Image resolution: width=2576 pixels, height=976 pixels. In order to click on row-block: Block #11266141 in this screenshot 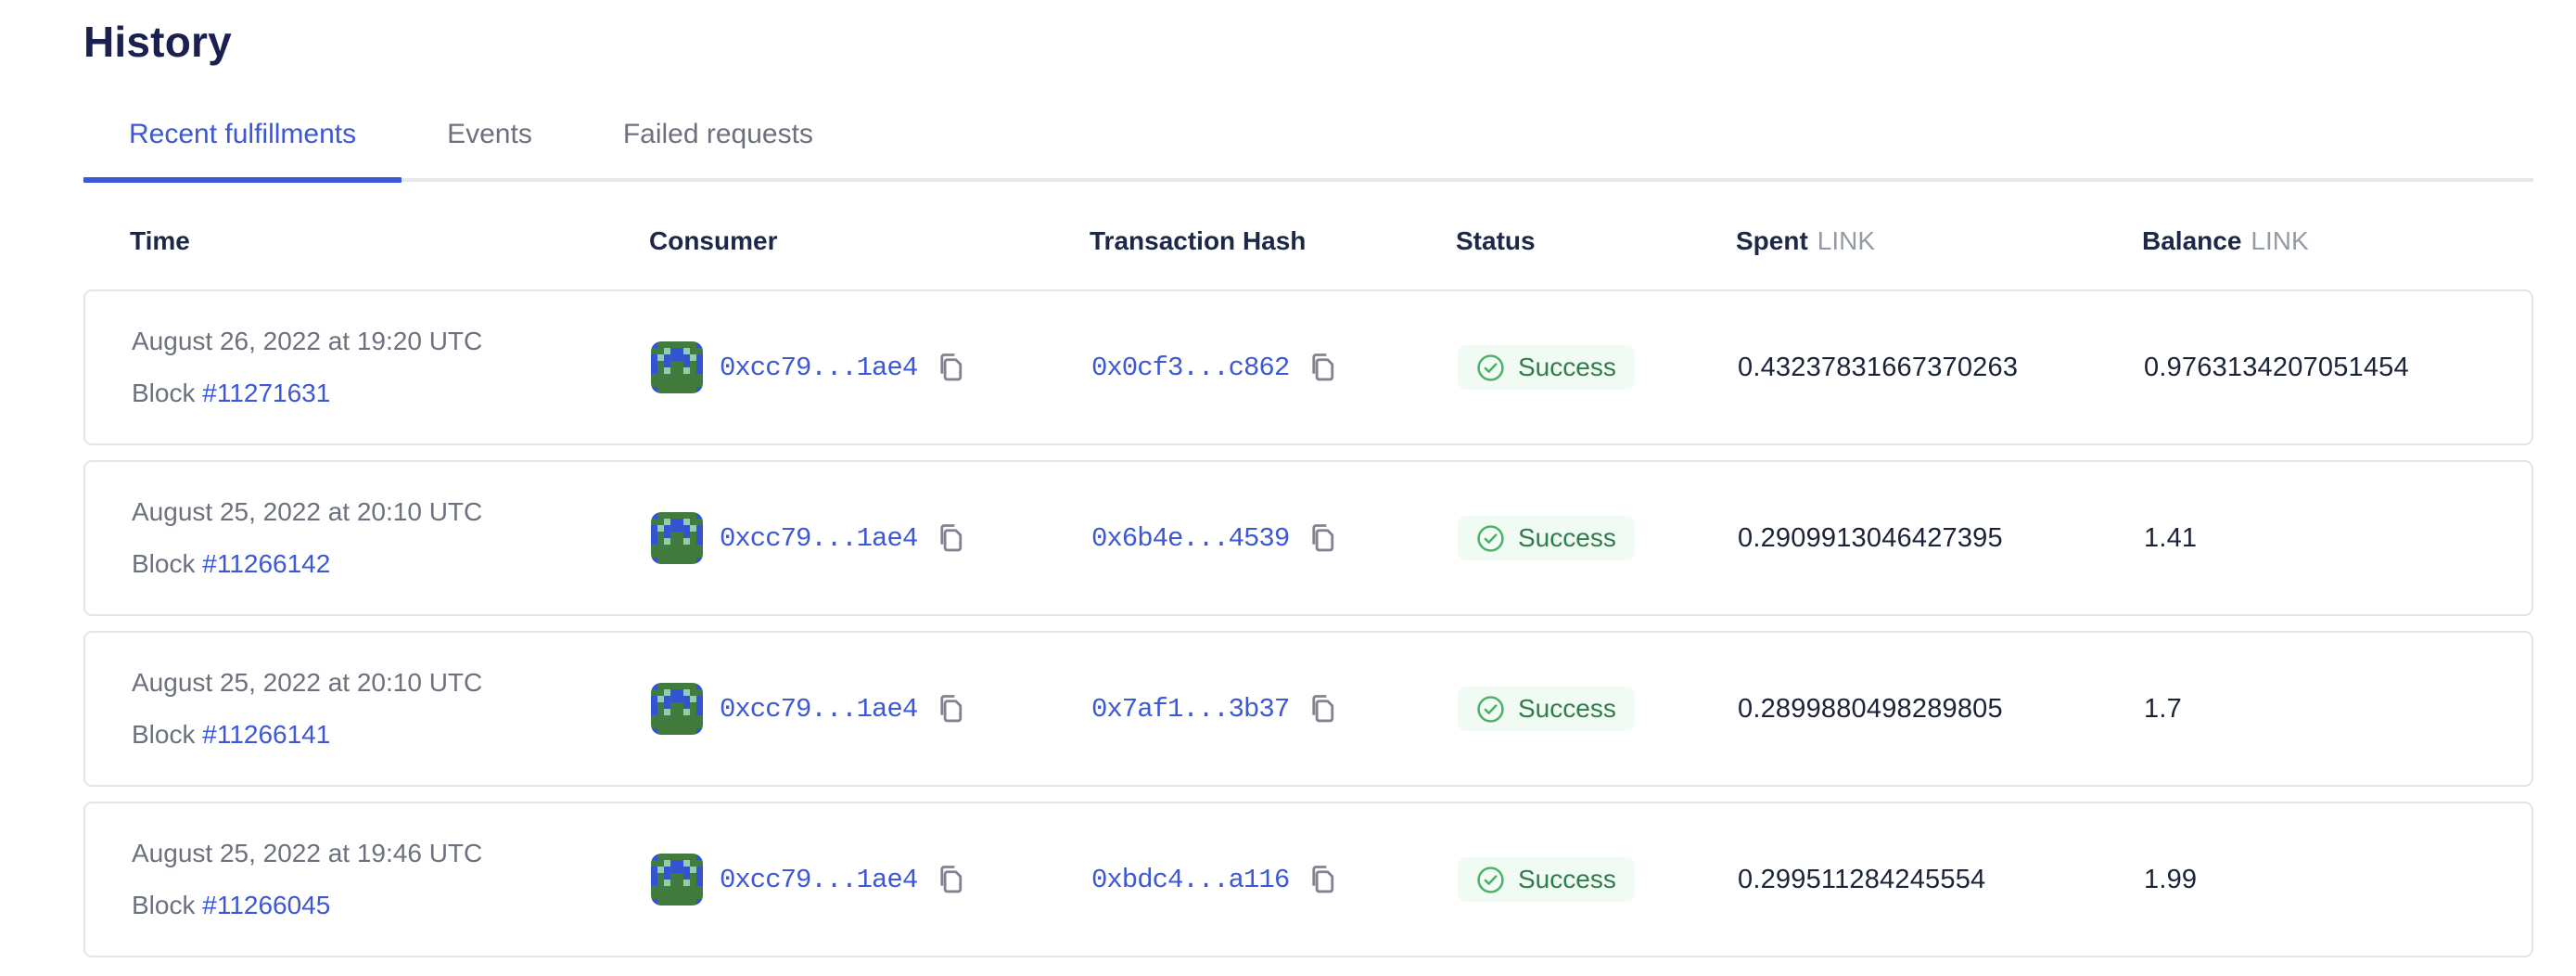, I will do `click(391, 735)`.